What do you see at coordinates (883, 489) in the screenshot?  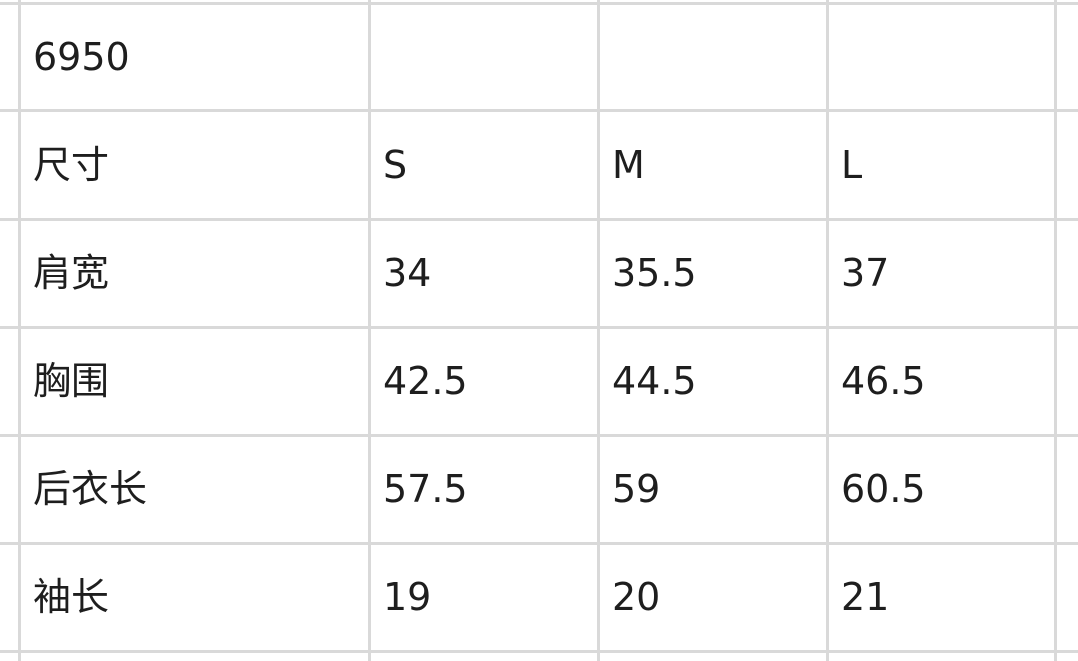 I see `table-cell: 60.5` at bounding box center [883, 489].